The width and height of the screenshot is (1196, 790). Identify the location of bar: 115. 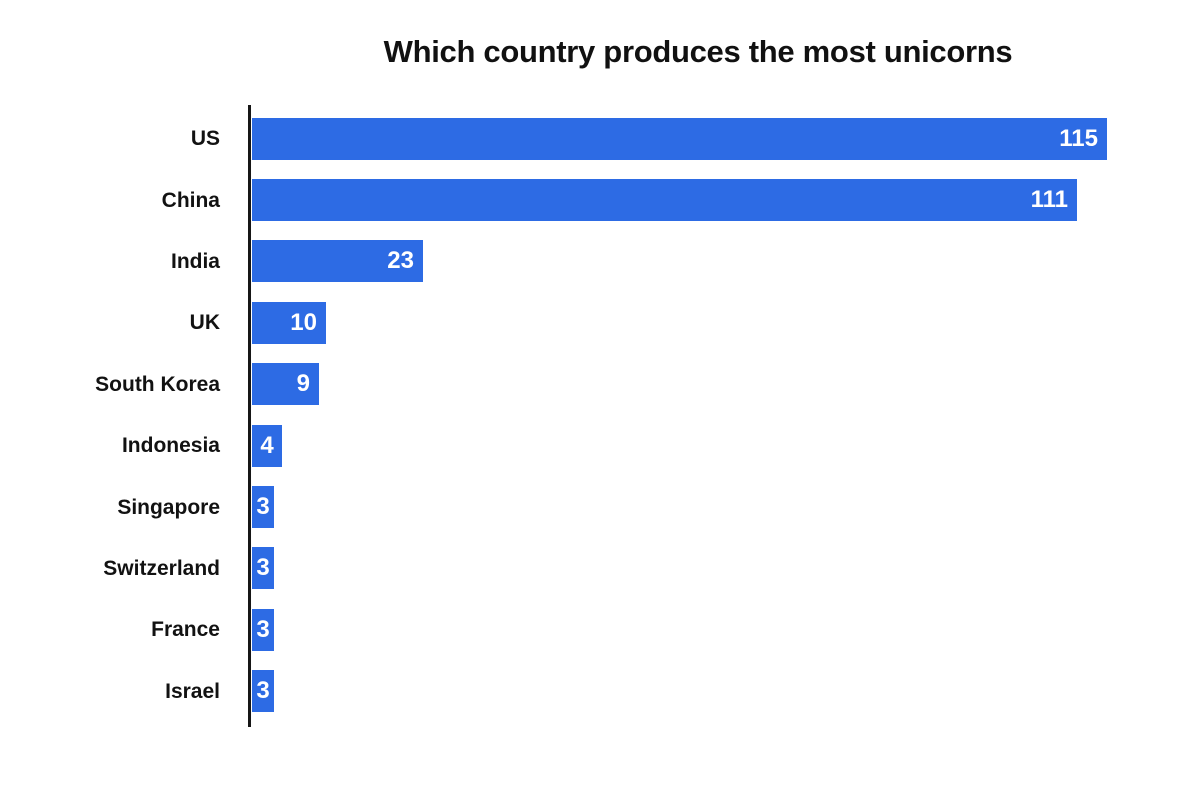
(679, 138).